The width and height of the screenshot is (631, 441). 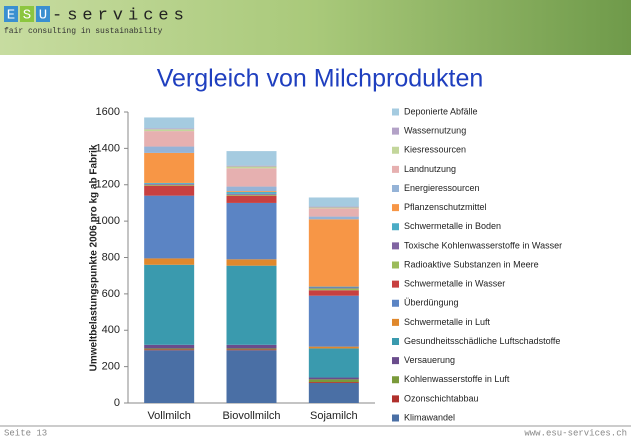 What do you see at coordinates (430, 169) in the screenshot?
I see `legend-label: Landnutzung` at bounding box center [430, 169].